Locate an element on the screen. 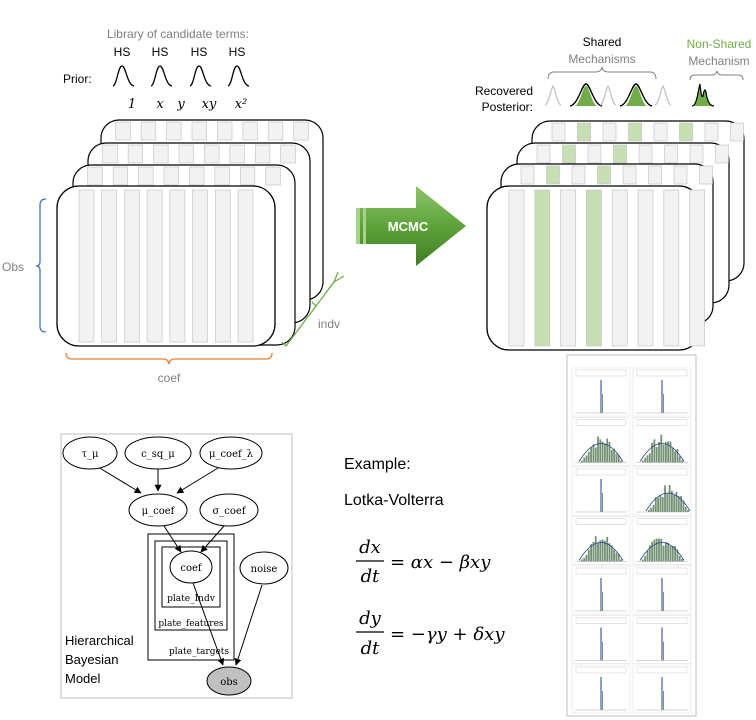 This screenshot has height=720, width=756. node-obs-label: obs is located at coordinates (229, 682).